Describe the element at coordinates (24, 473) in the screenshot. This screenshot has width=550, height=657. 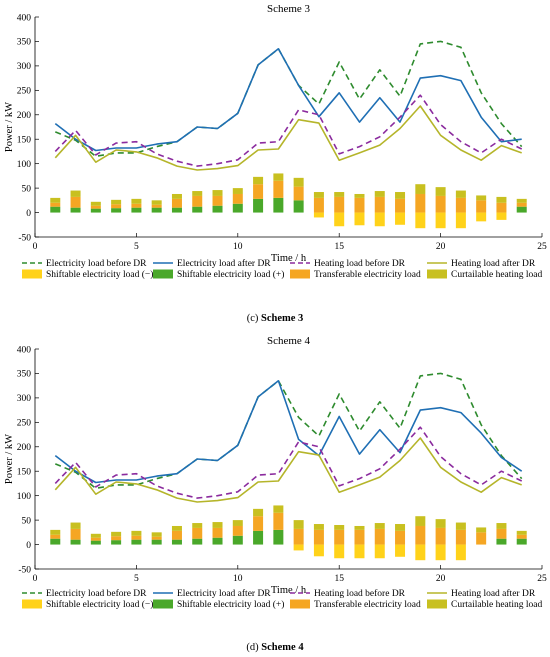
I see `y-tick-label: 150` at that location.